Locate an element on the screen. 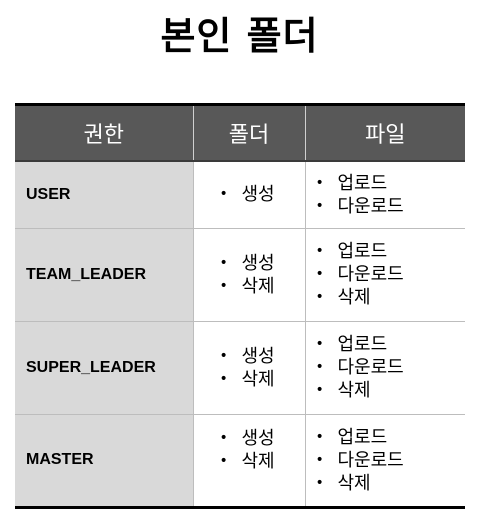 The height and width of the screenshot is (520, 479). role-cell: TEAM_LEADER is located at coordinates (104, 274).